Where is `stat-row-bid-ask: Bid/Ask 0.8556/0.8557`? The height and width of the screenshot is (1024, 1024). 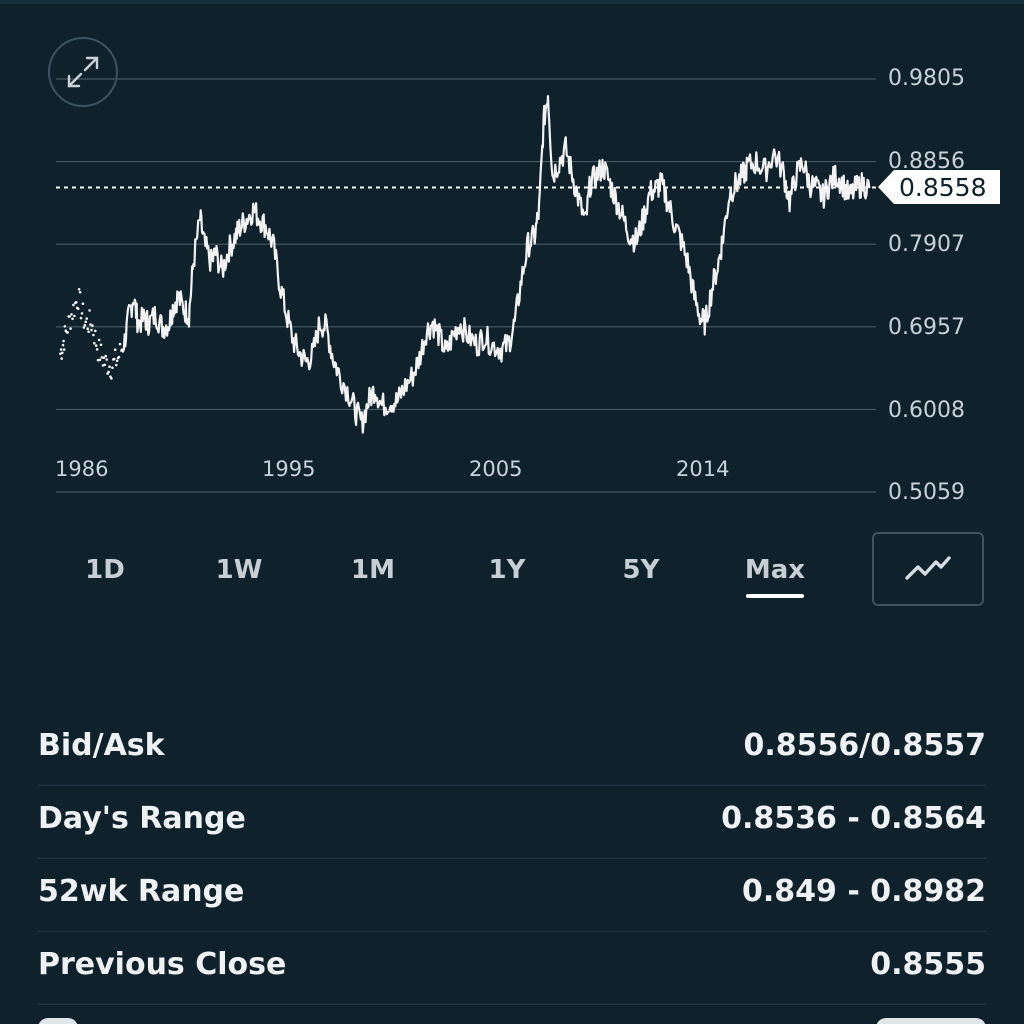 stat-row-bid-ask: Bid/Ask 0.8556/0.8557 is located at coordinates (512, 748).